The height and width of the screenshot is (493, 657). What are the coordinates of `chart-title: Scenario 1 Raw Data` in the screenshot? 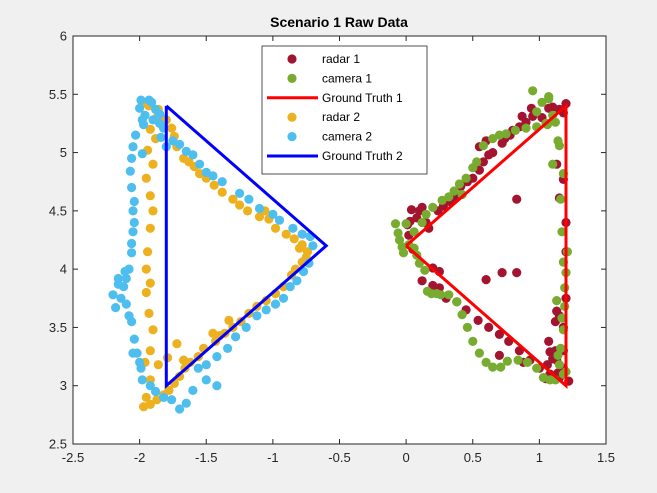 It's located at (339, 22).